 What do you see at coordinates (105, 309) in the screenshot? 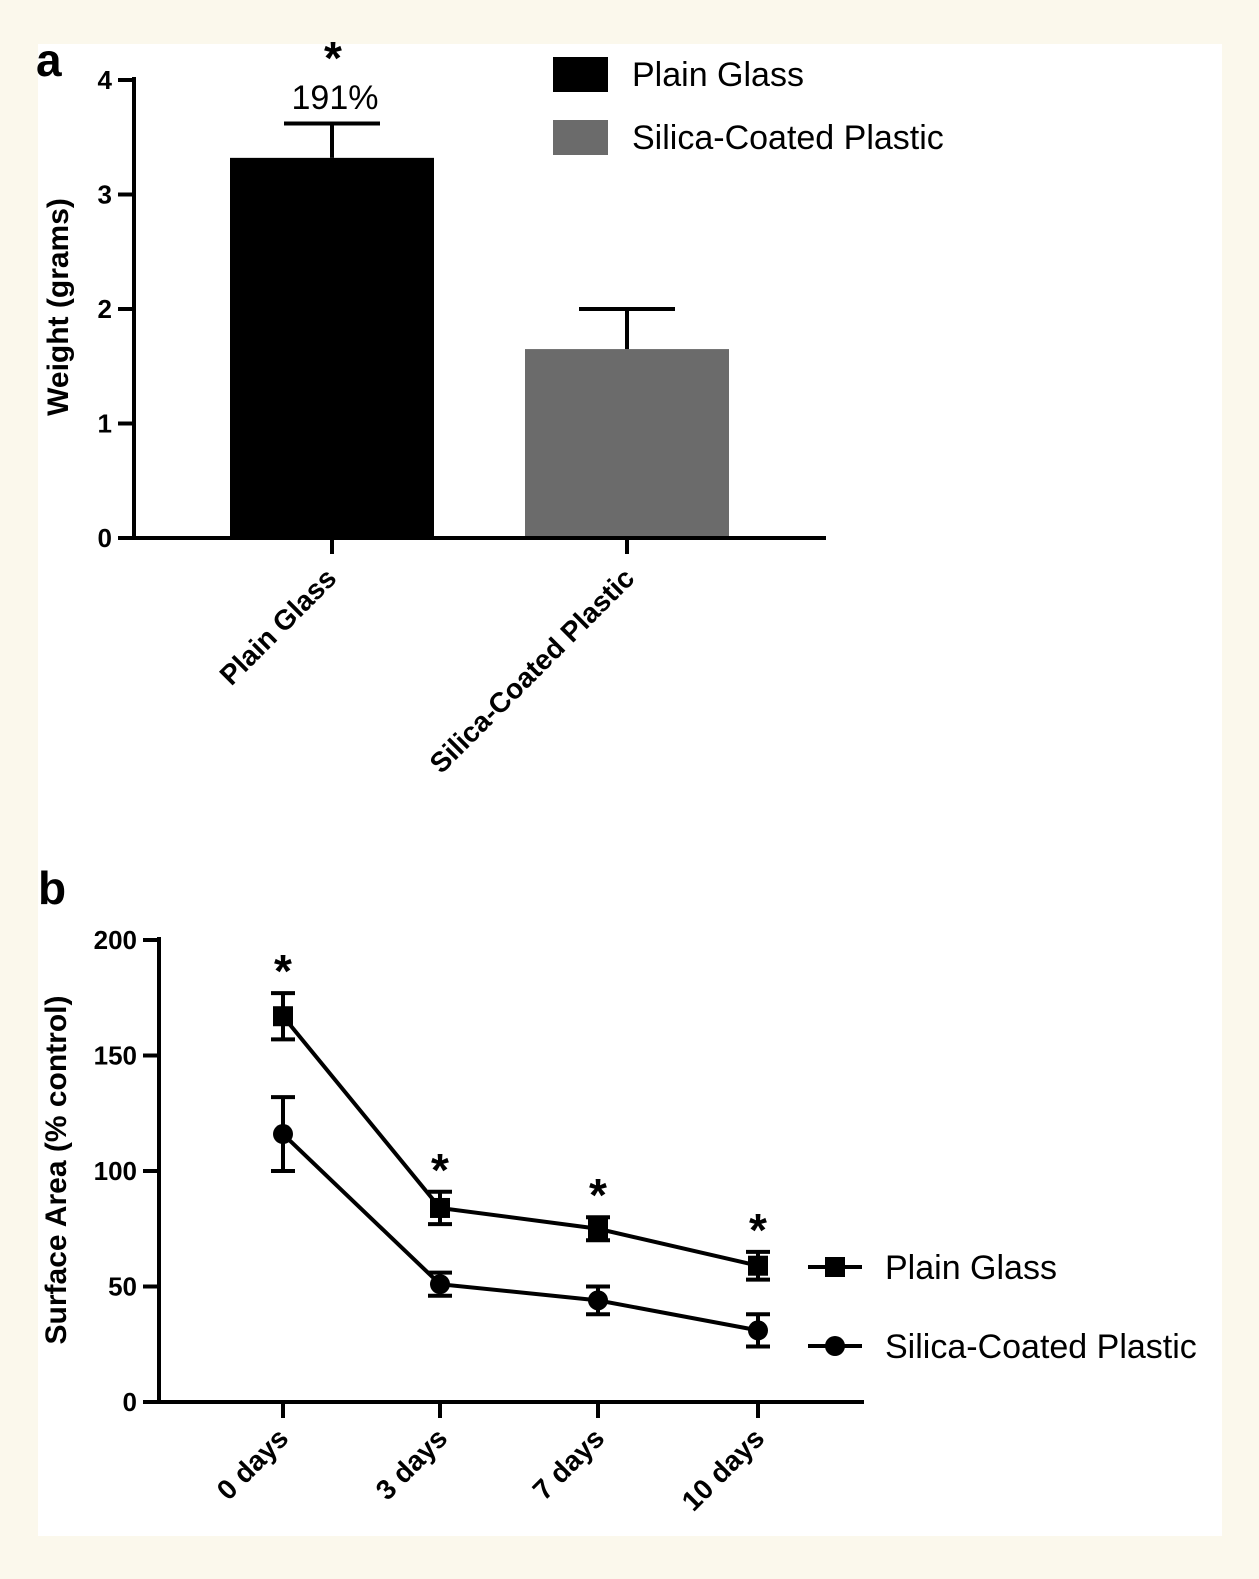
I see `panel-a-y-tick-label: 2` at bounding box center [105, 309].